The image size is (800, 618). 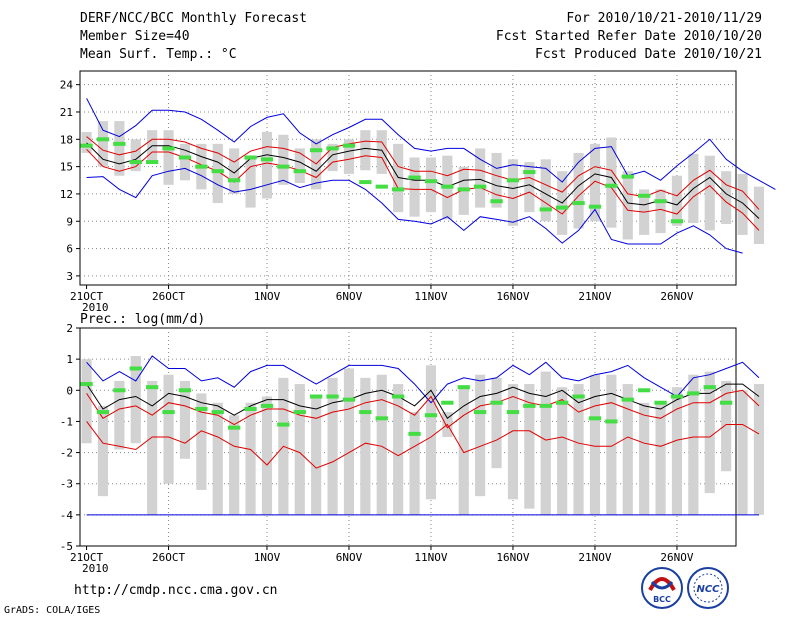 What do you see at coordinates (168, 296) in the screenshot?
I see `x-tick-label: 26OCT` at bounding box center [168, 296].